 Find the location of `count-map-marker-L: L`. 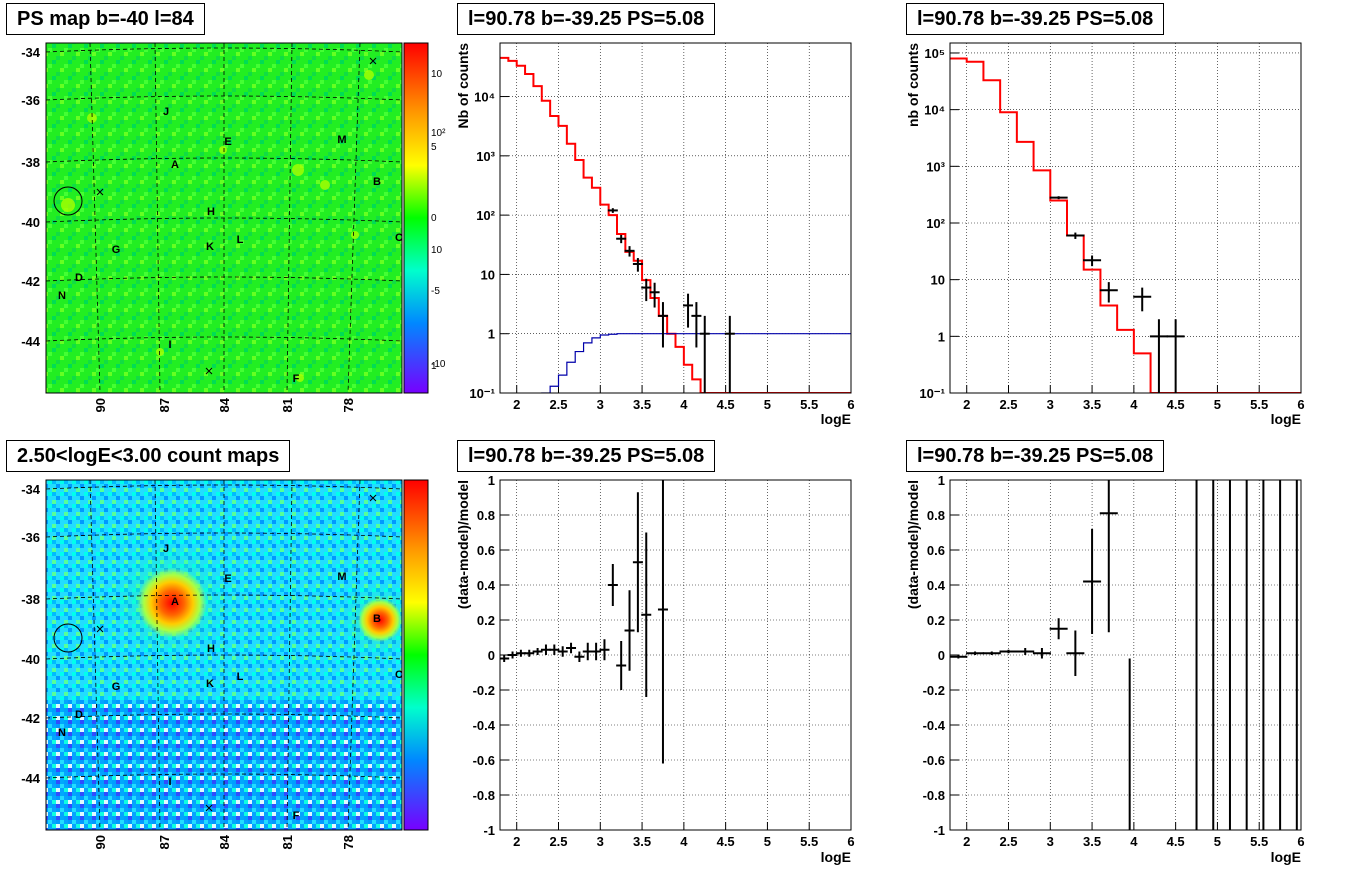

count-map-marker-L: L is located at coordinates (240, 677).